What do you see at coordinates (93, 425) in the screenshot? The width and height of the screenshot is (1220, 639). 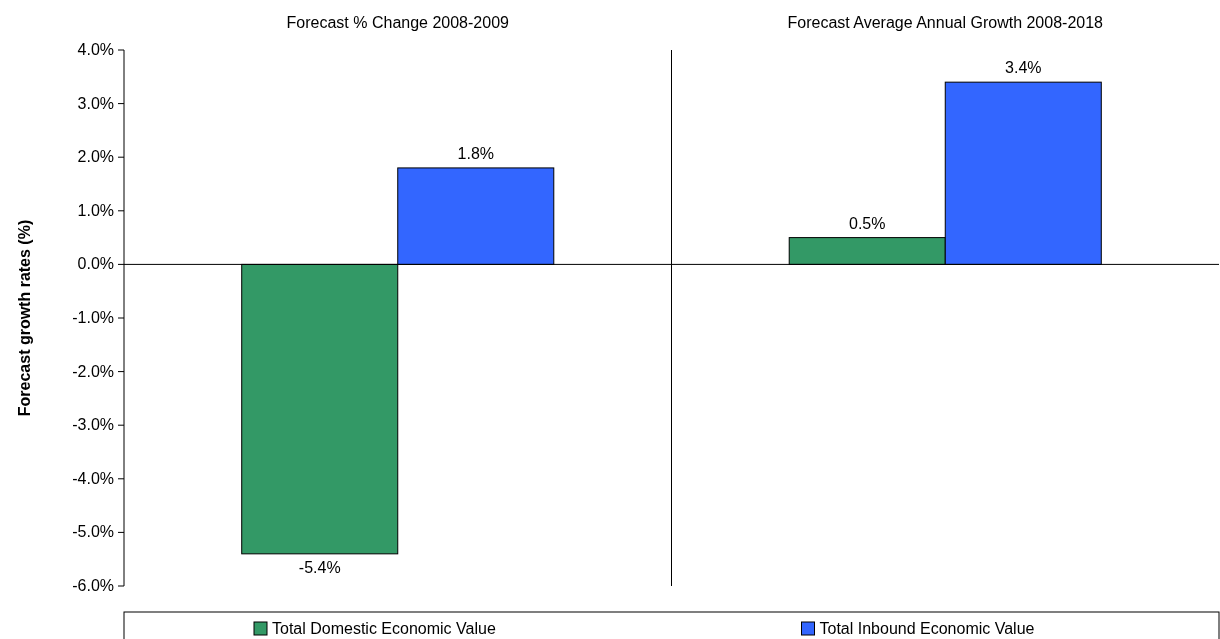 I see `y-tick-label: -3.0%` at bounding box center [93, 425].